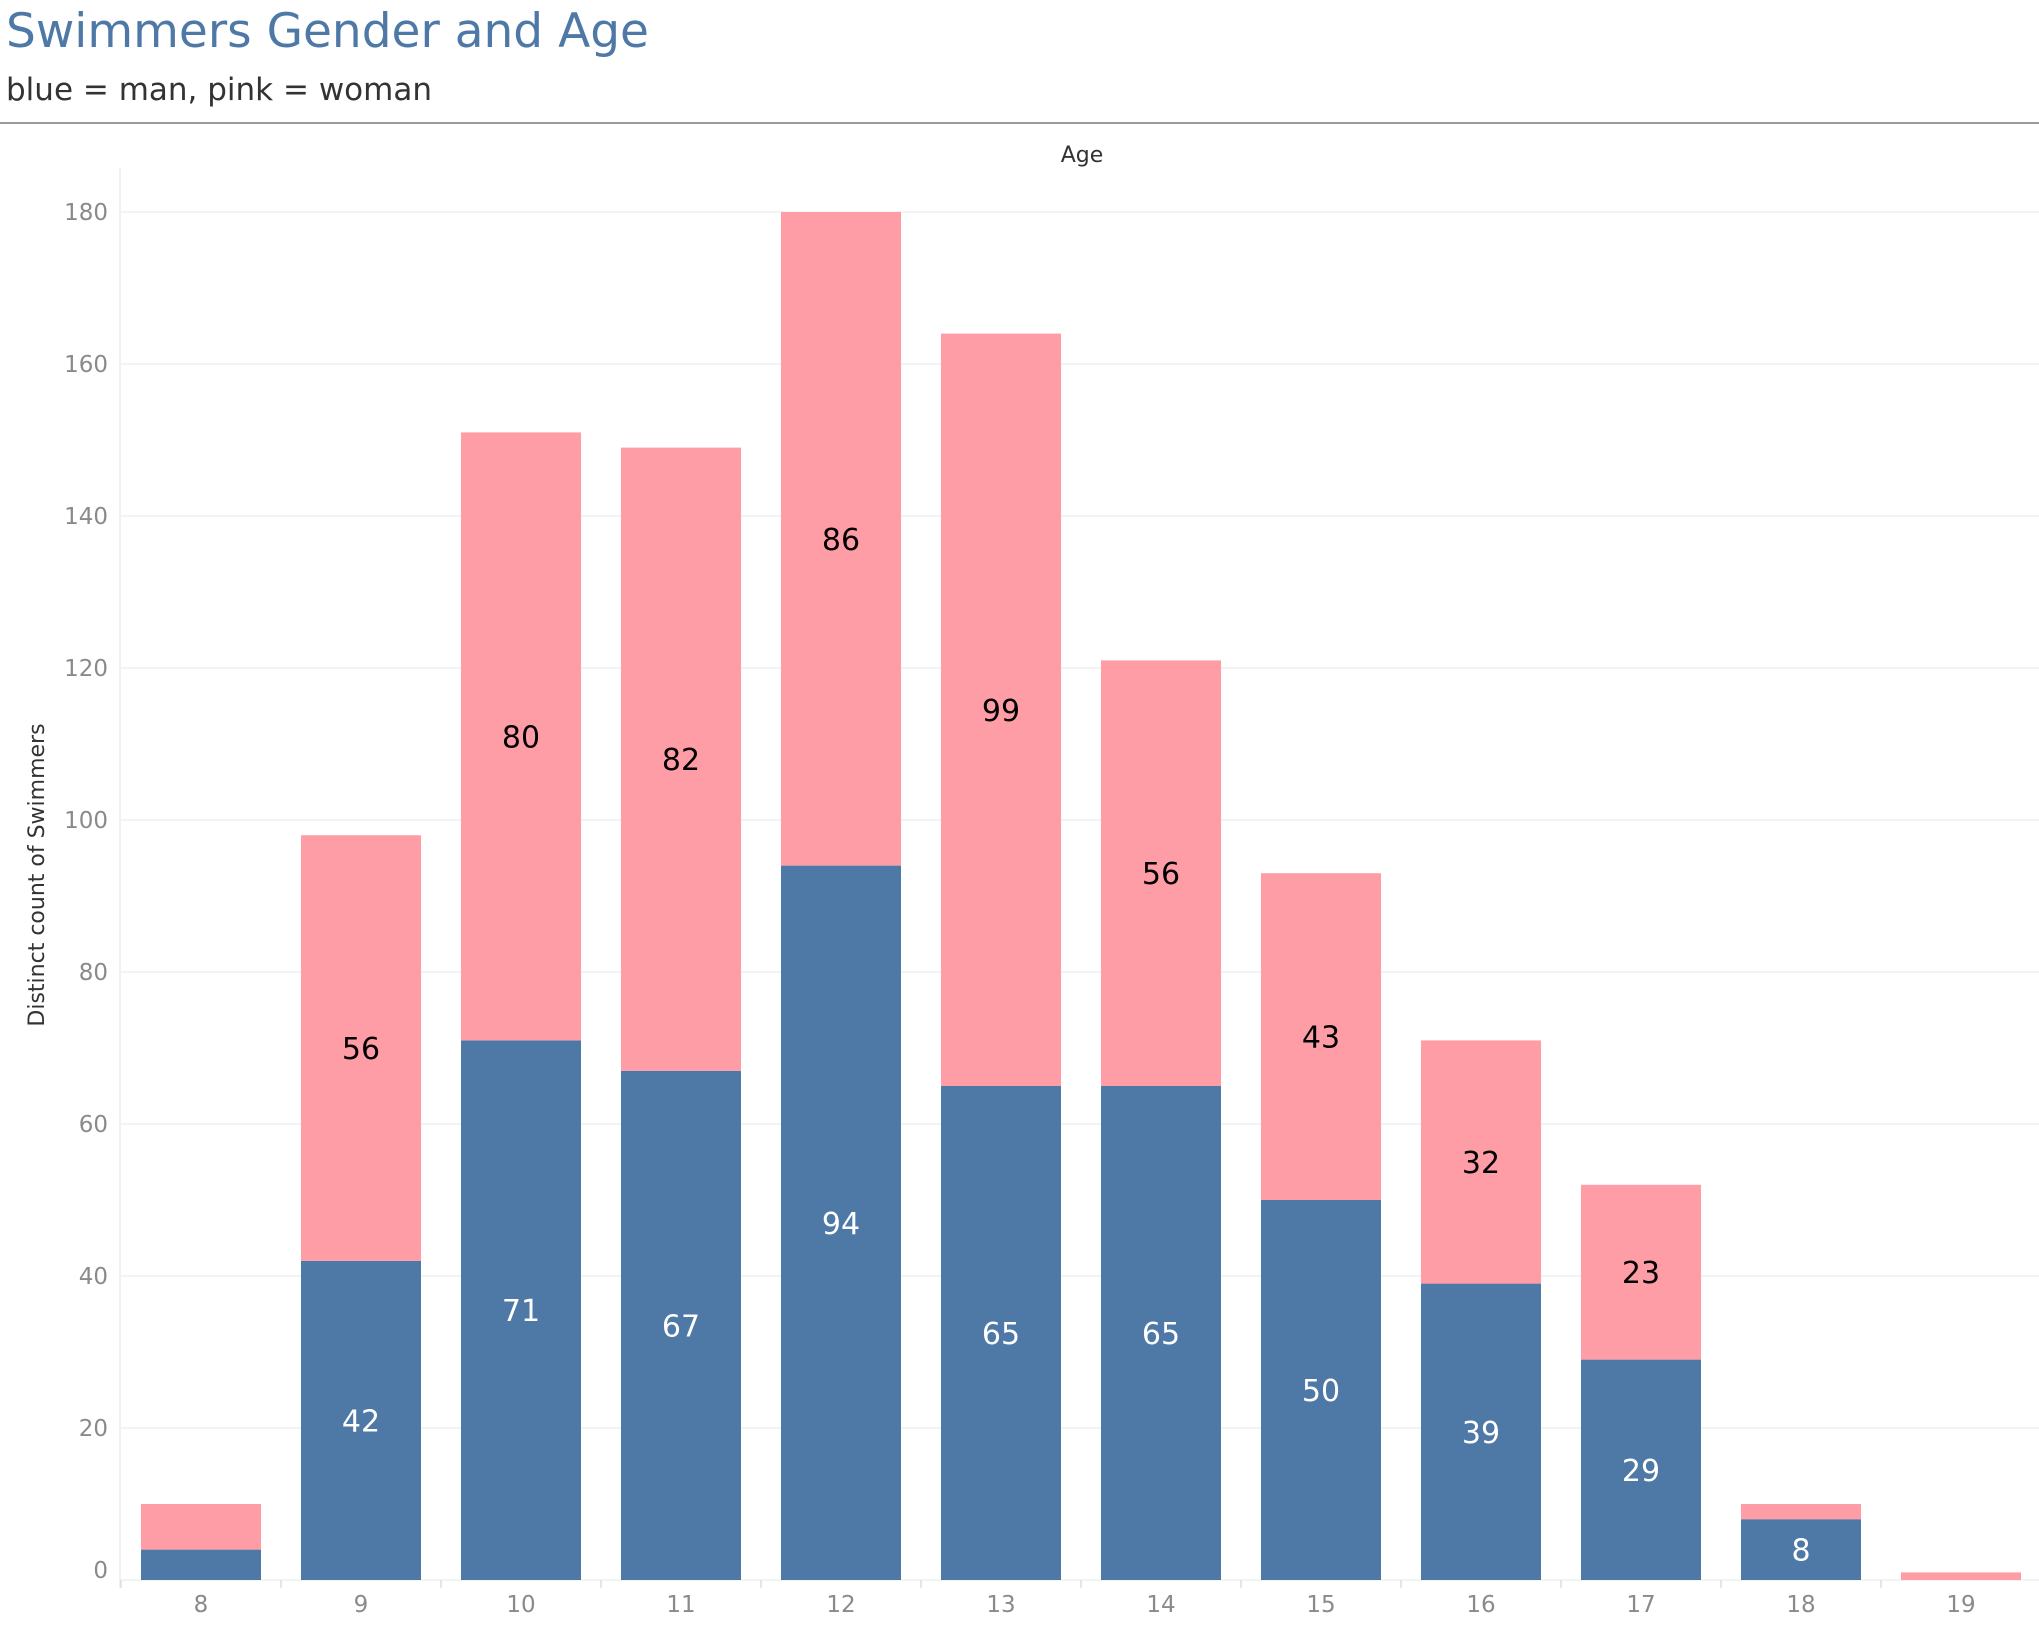 Image resolution: width=2039 pixels, height=1636 pixels. What do you see at coordinates (37, 874) in the screenshot?
I see `y-axis-title: Distinct count of Swimmers` at bounding box center [37, 874].